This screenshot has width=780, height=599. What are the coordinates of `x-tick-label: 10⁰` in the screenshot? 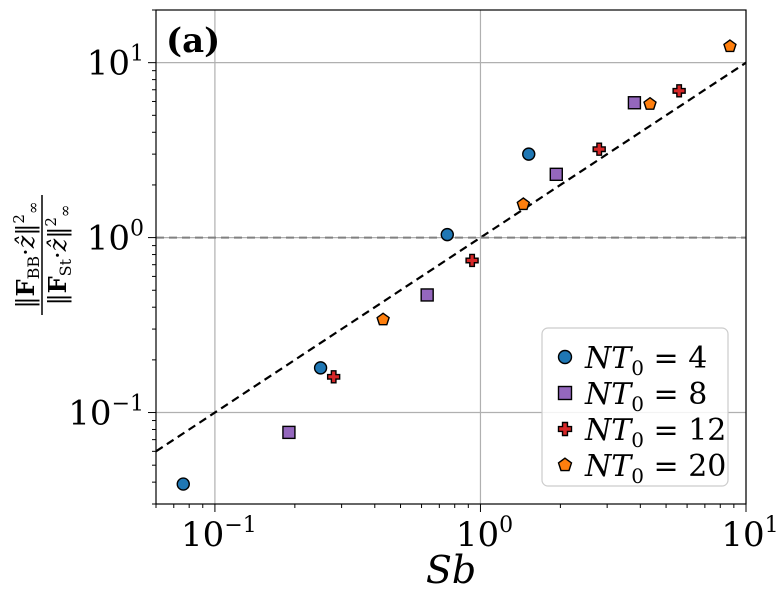 It's located at (484, 534).